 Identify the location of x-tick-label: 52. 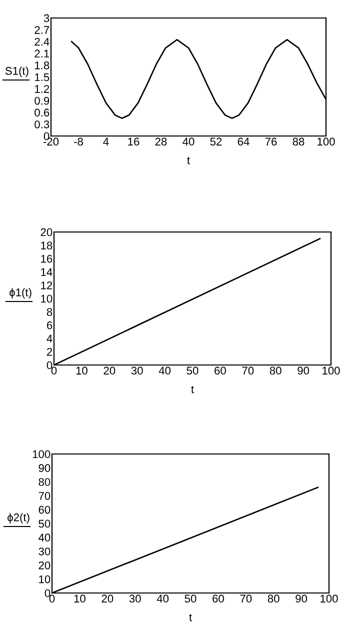
(216, 142).